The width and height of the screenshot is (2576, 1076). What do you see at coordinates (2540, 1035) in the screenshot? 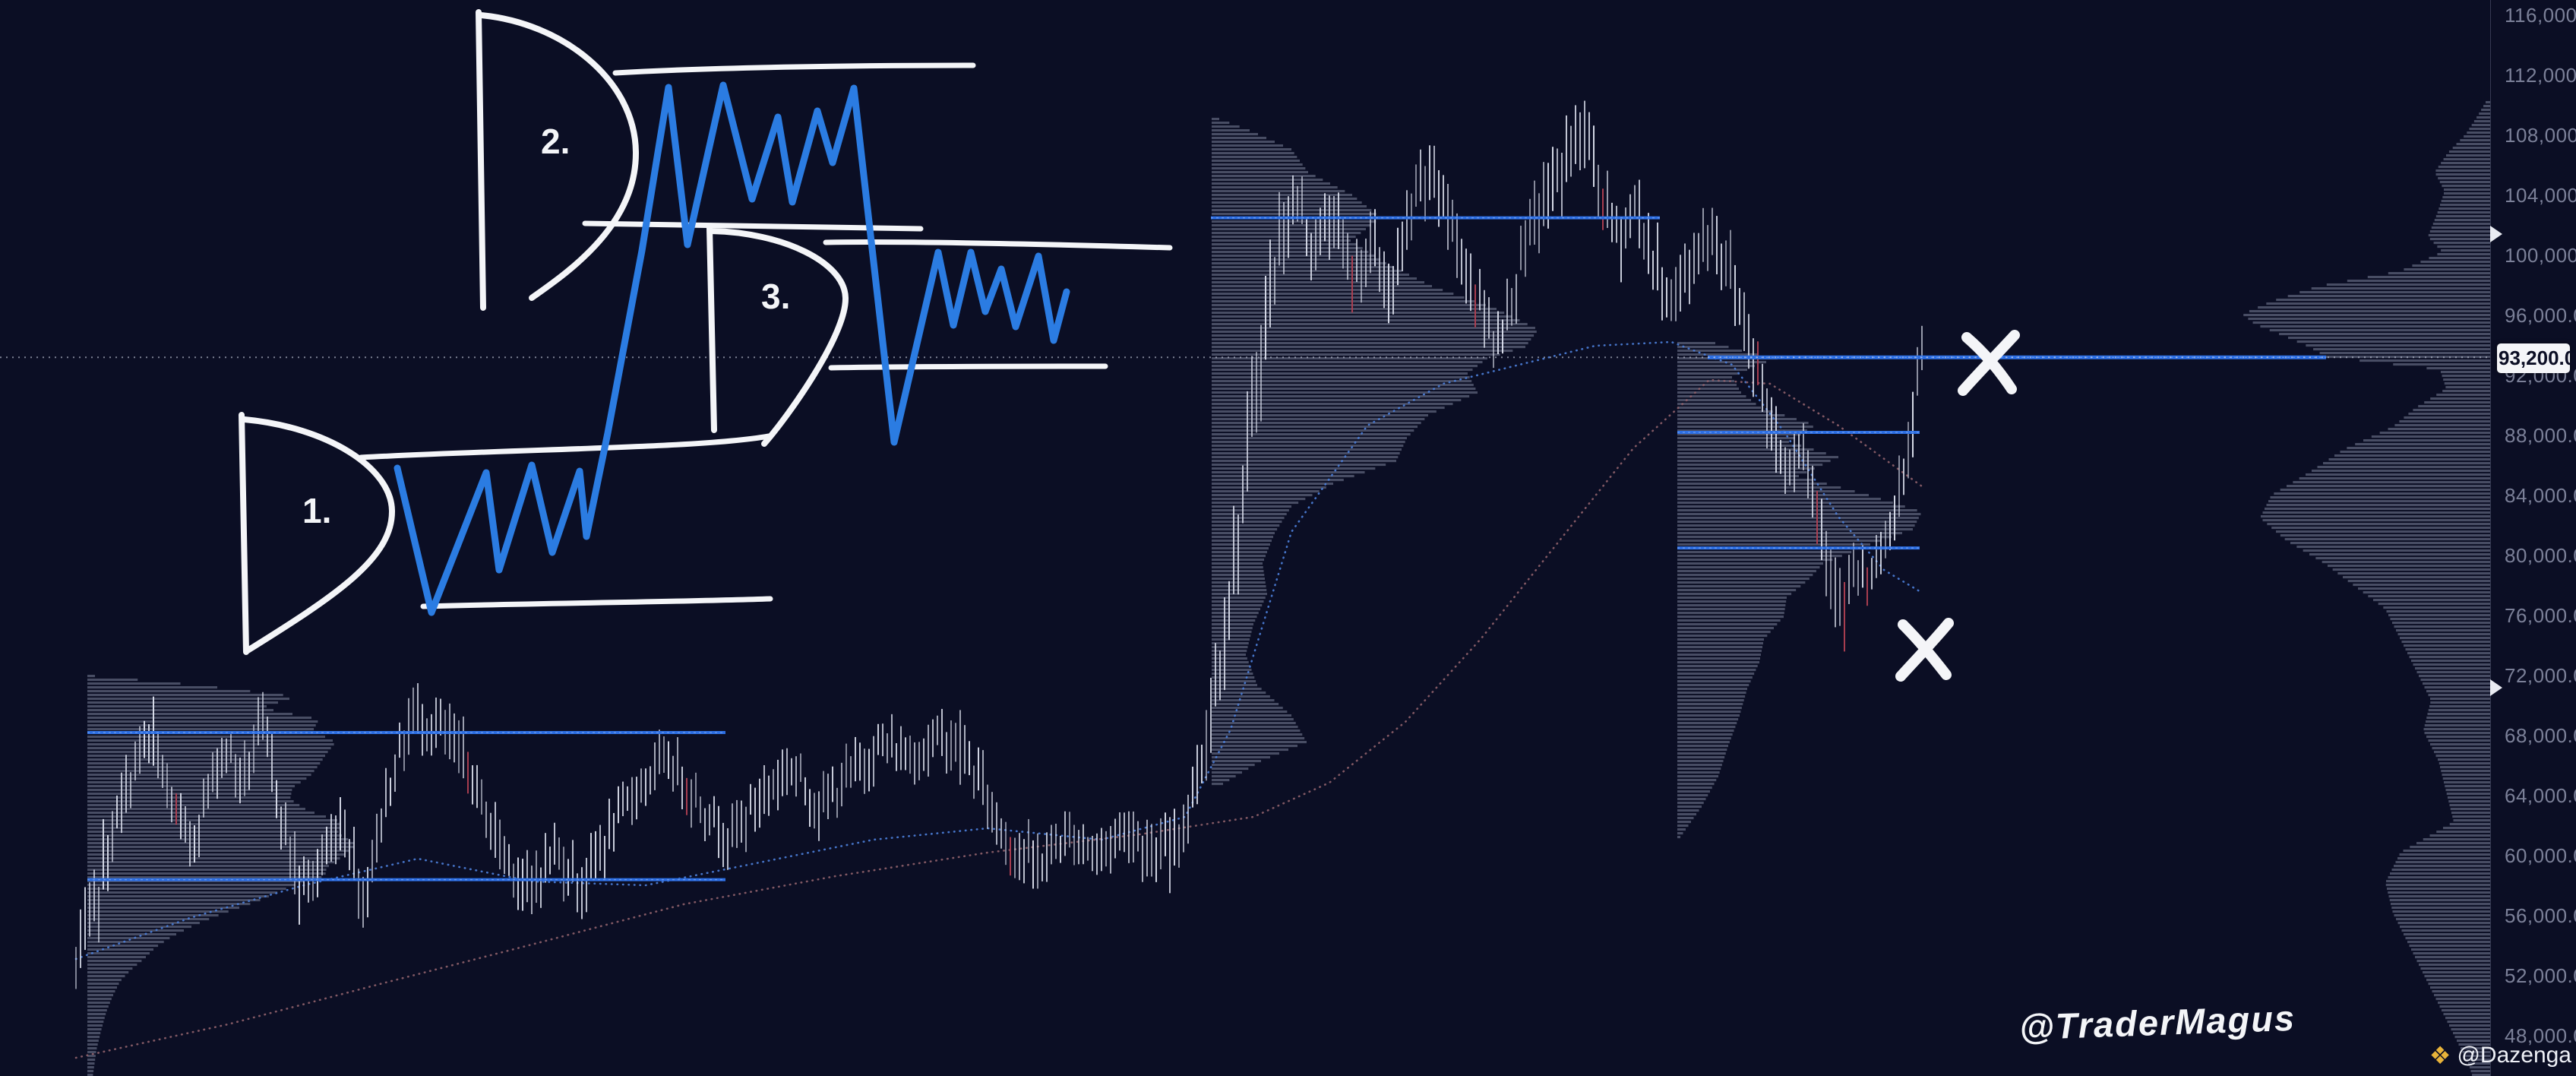
I see `axis-price-label: 48,000.0` at bounding box center [2540, 1035].